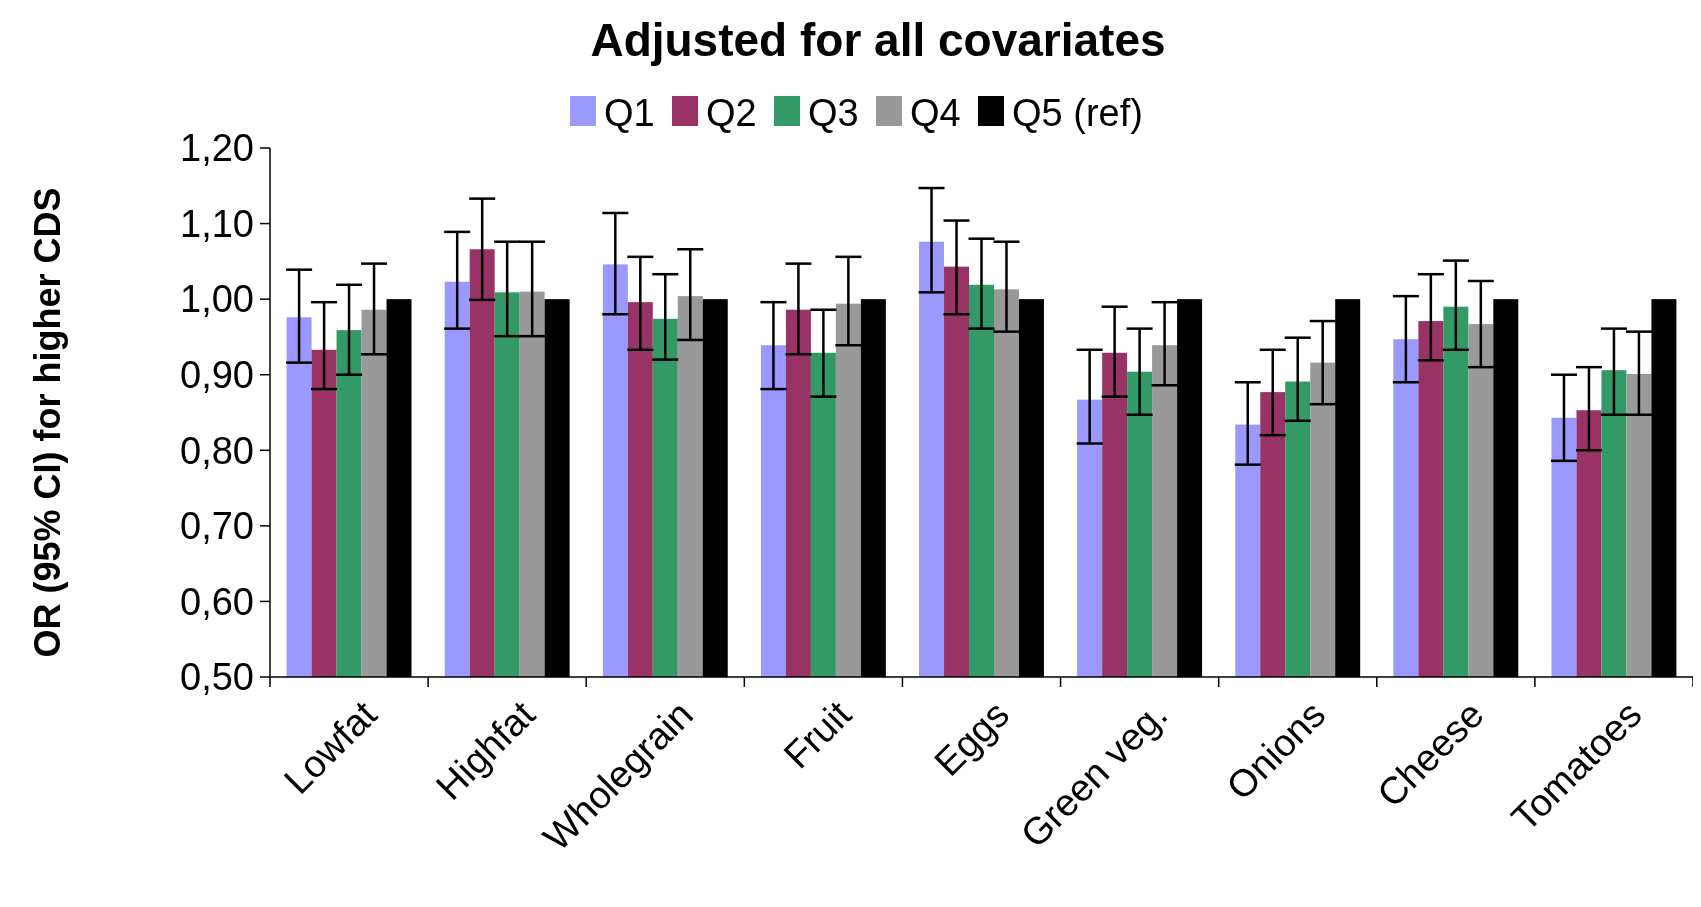 This screenshot has height=907, width=1701. I want to click on y-tick-label: 0,80, so click(217, 450).